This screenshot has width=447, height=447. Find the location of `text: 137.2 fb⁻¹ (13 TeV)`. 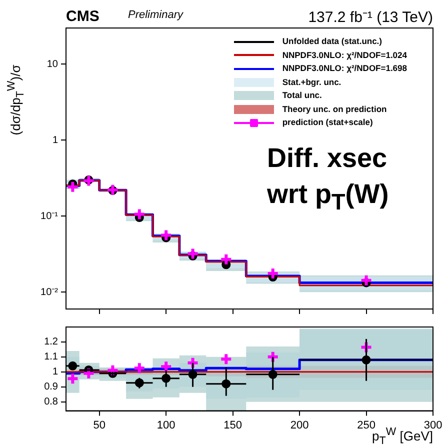

text: 137.2 fb⁻¹ (13 TeV) is located at coordinates (370, 17).